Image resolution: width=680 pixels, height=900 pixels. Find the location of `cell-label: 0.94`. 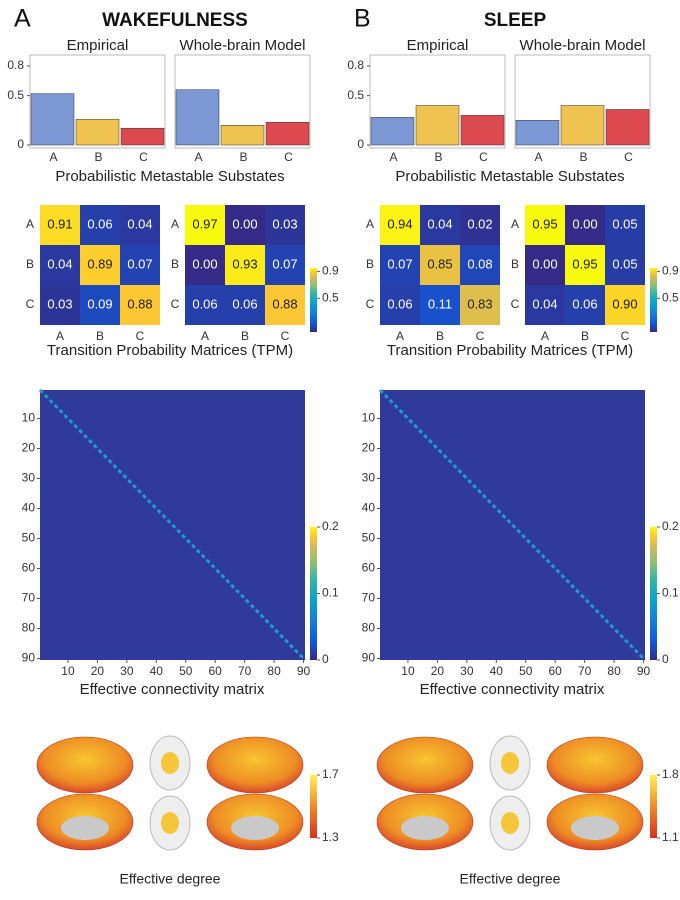

cell-label: 0.94 is located at coordinates (399, 223).